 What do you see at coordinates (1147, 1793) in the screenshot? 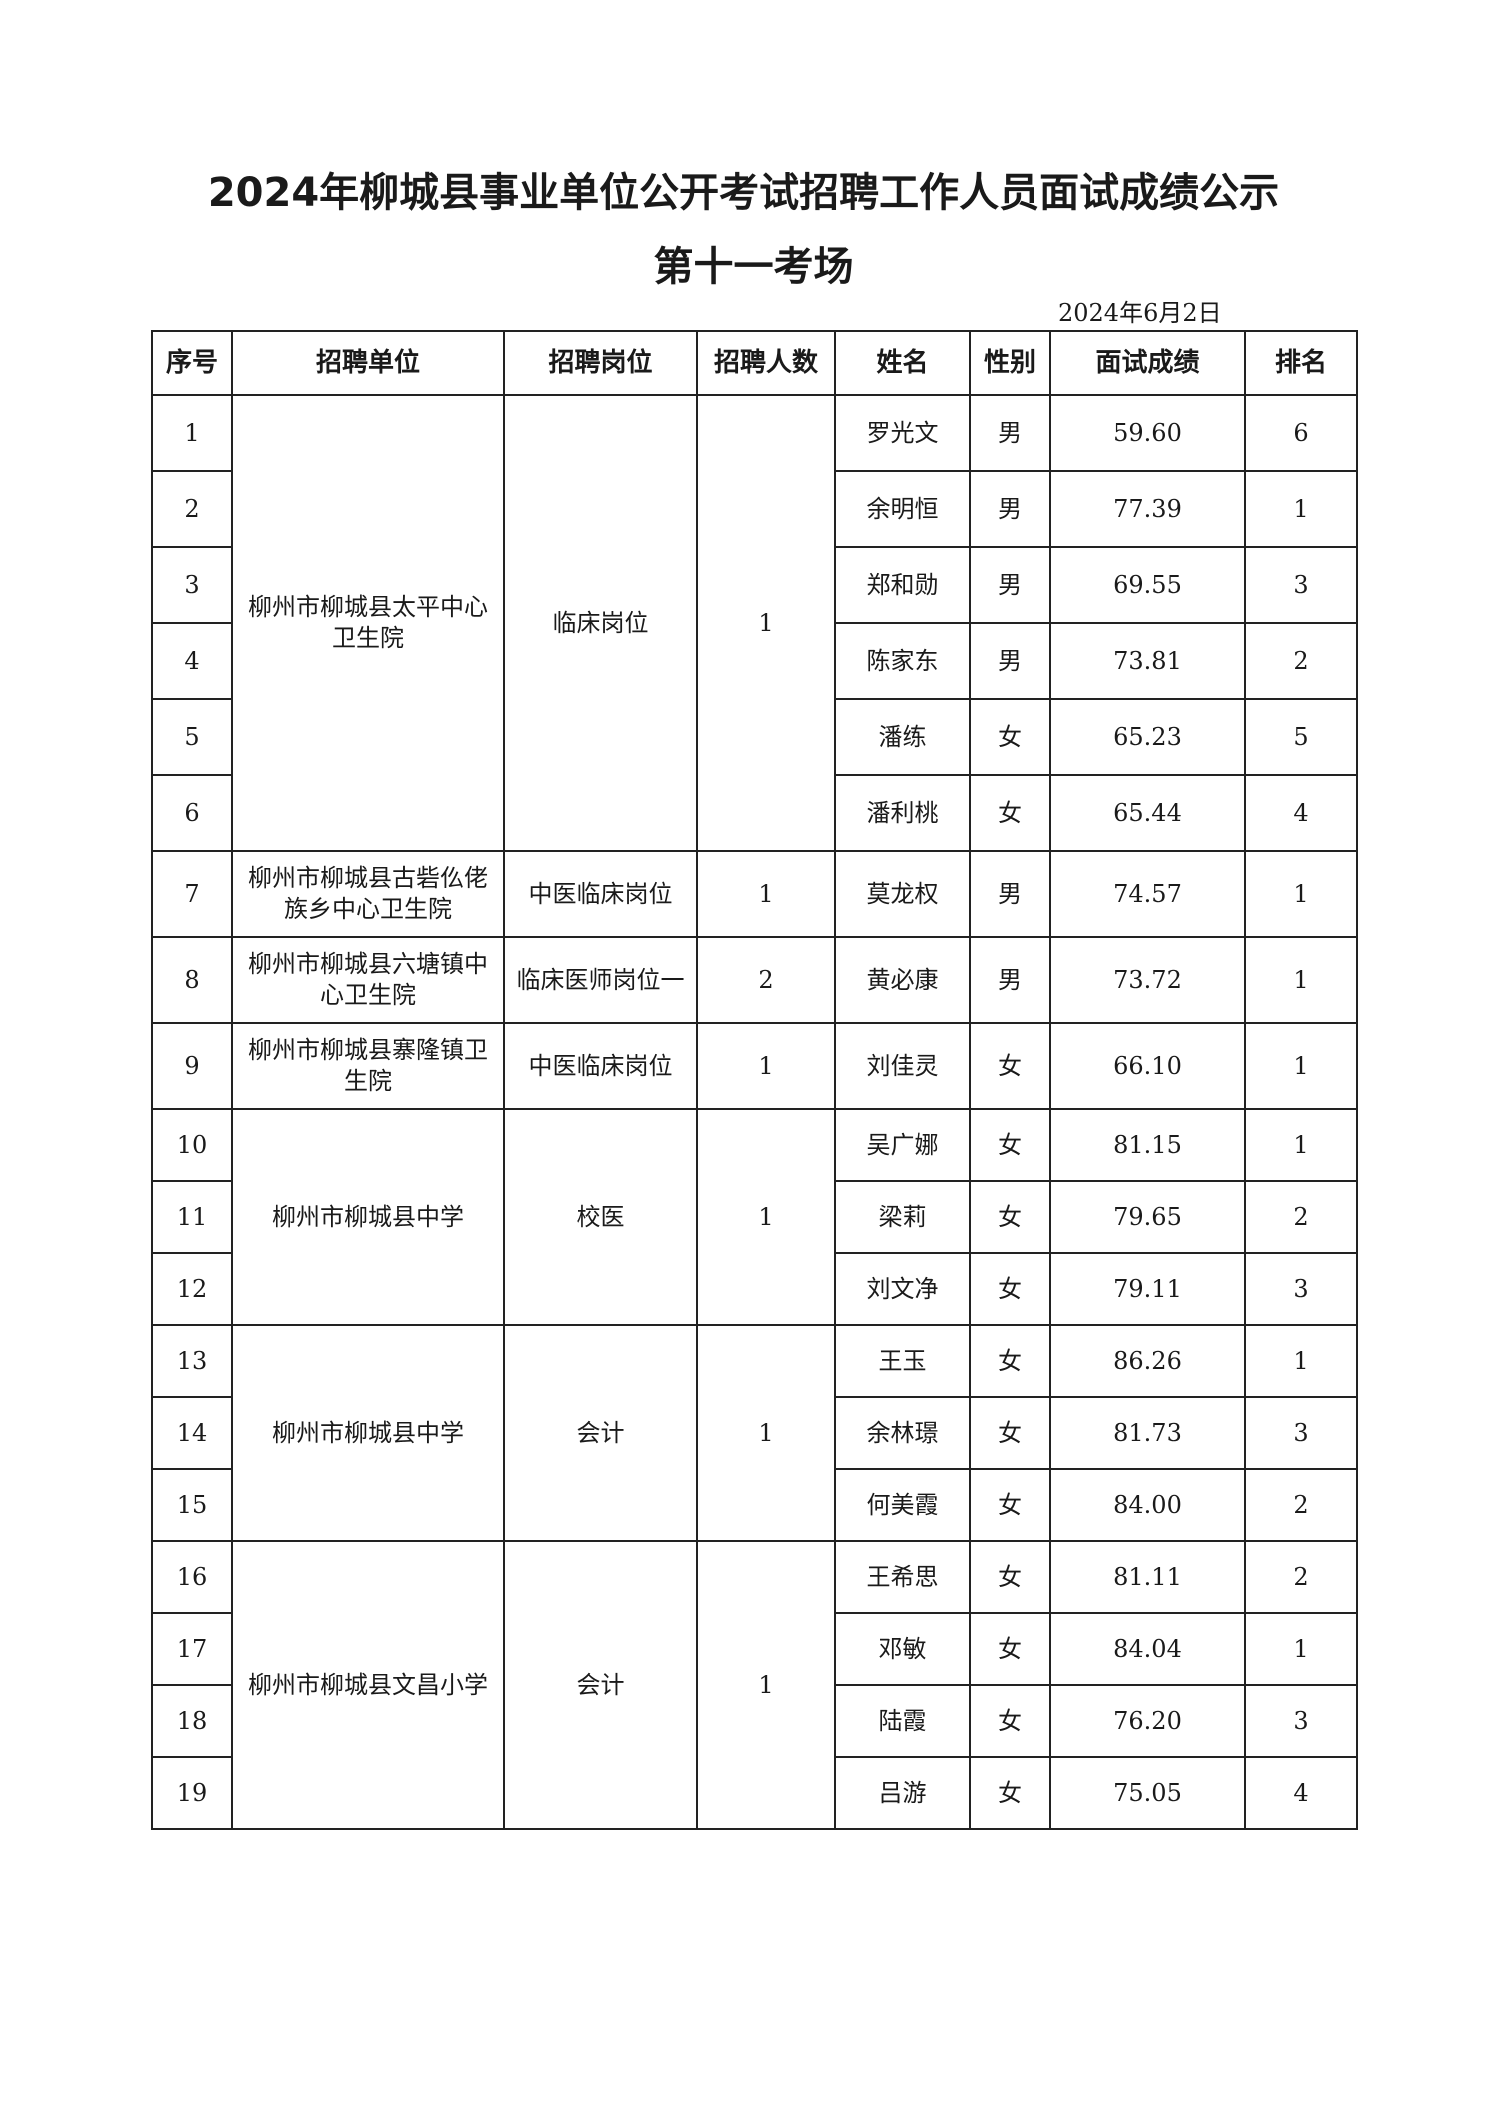
I see `cell-score: 75.05` at bounding box center [1147, 1793].